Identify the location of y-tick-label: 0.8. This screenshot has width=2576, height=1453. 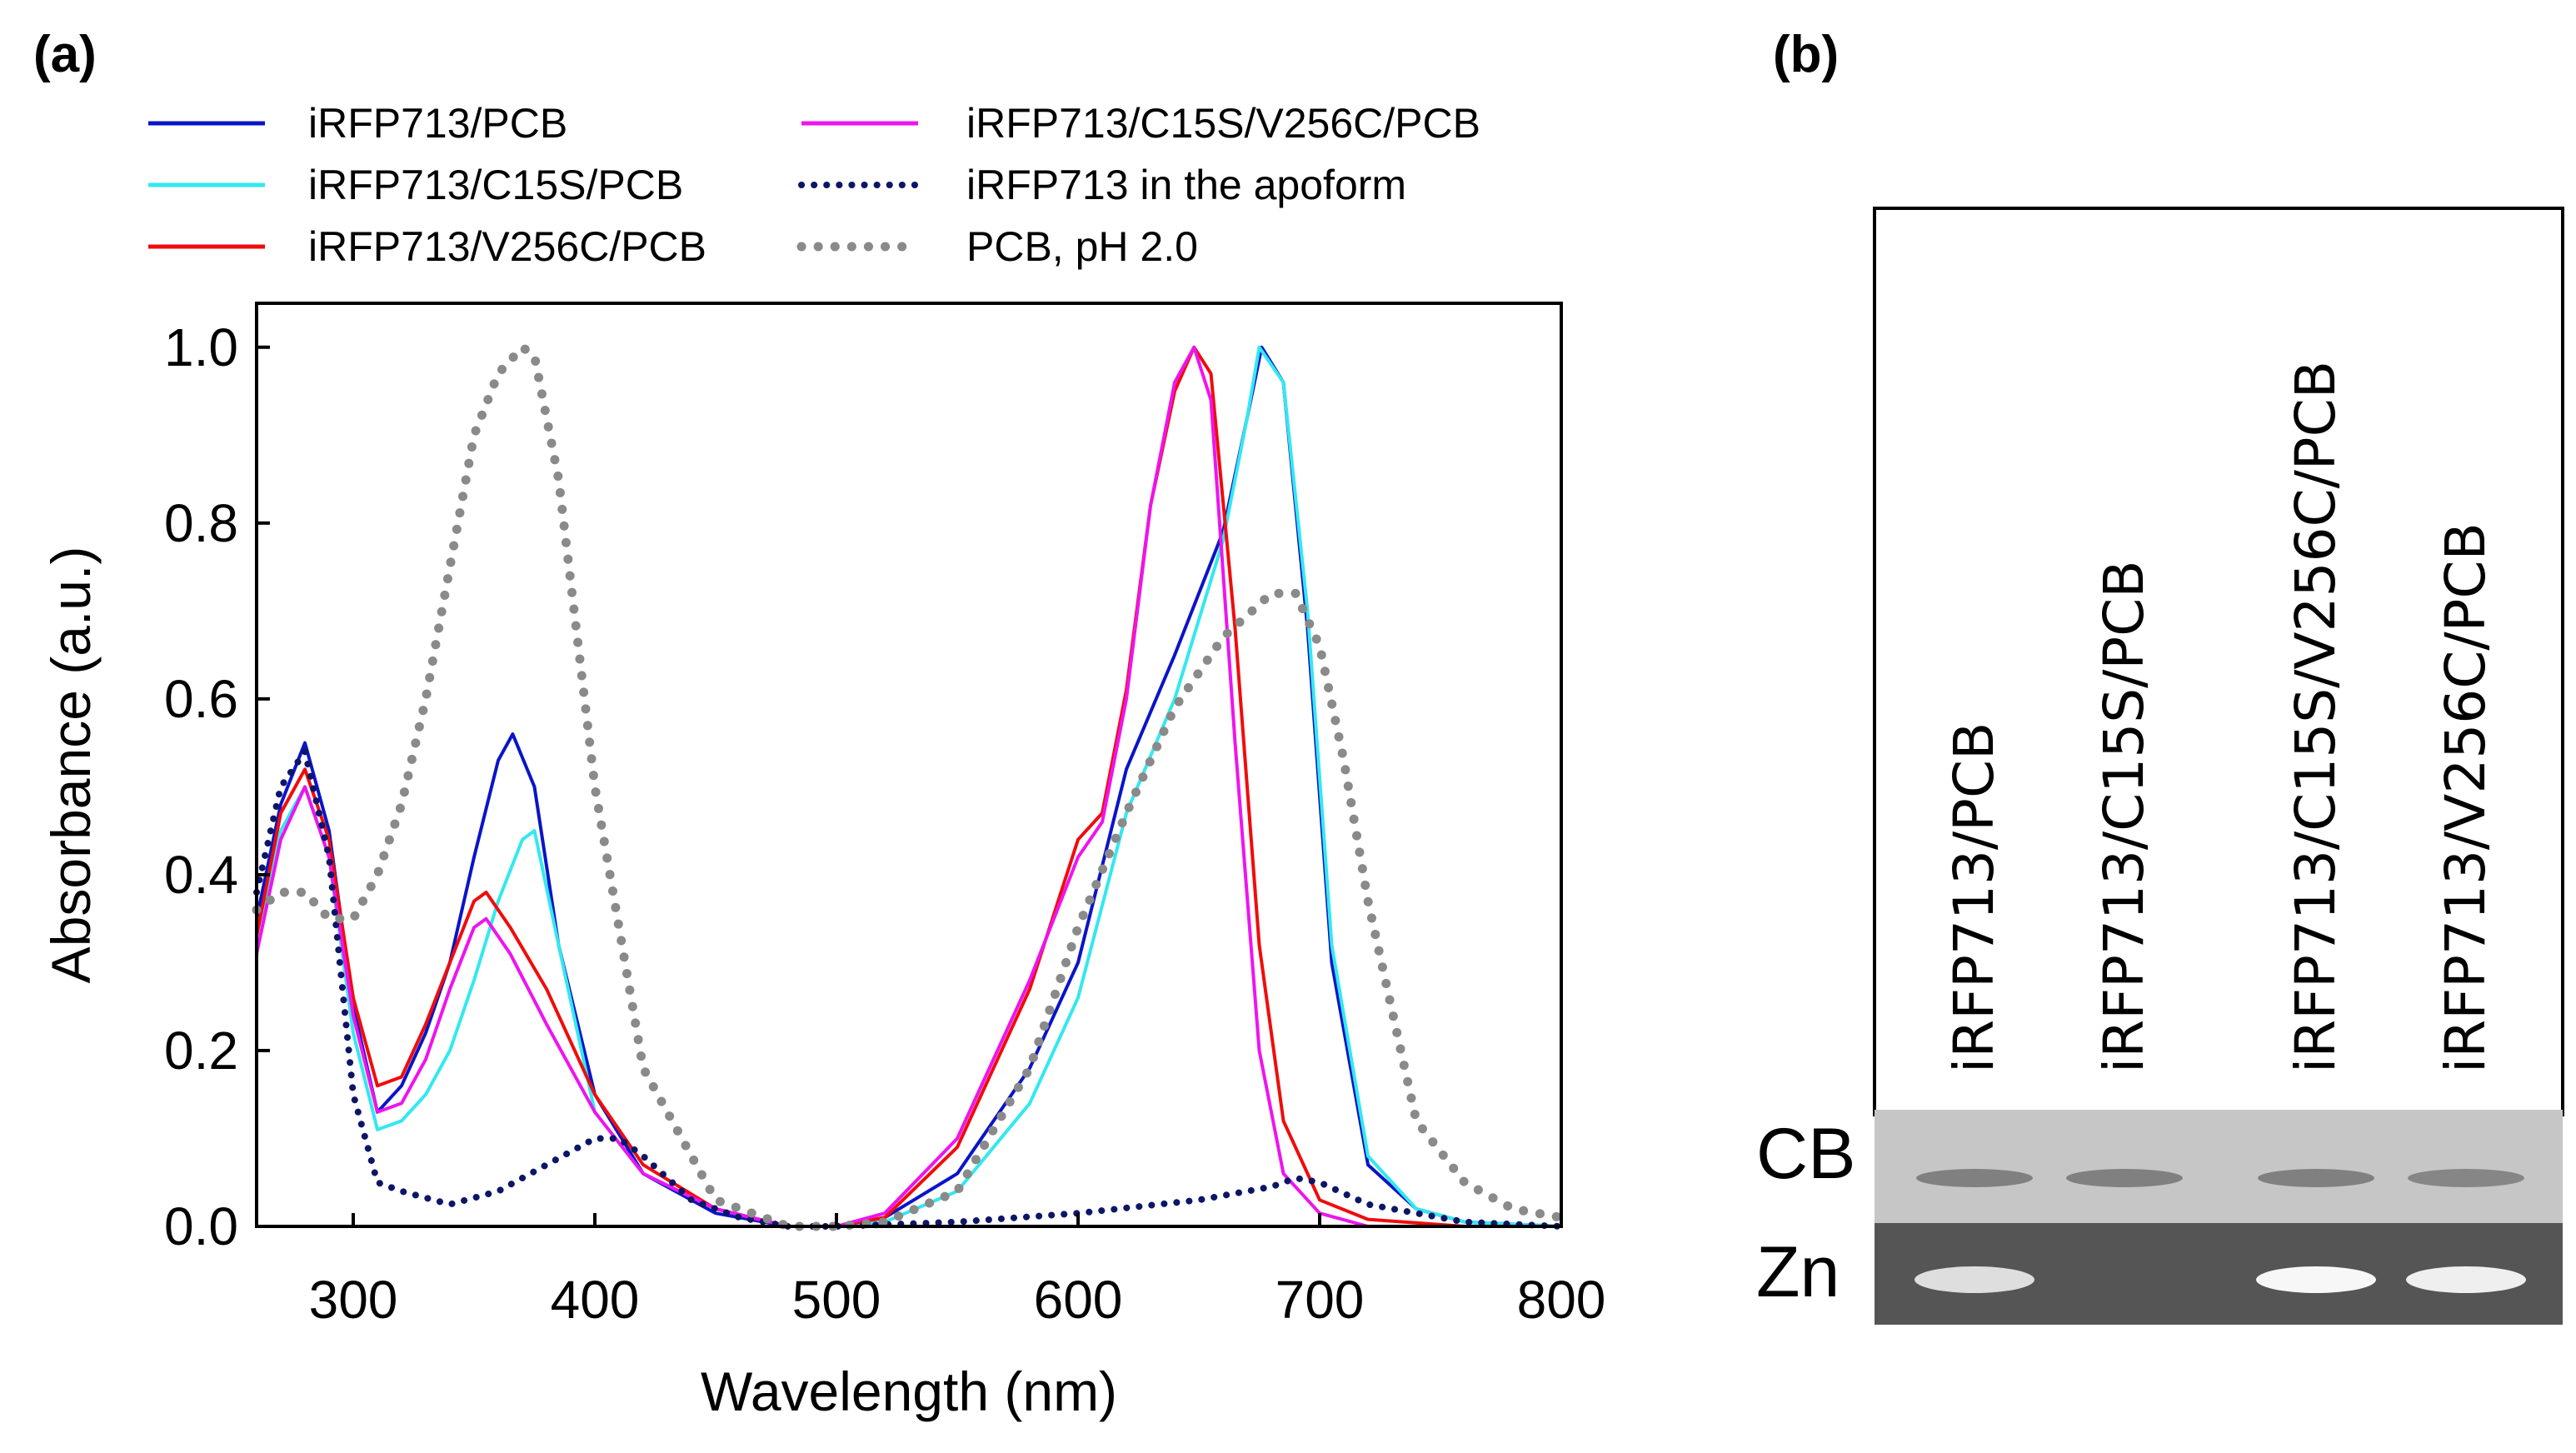
(201, 523).